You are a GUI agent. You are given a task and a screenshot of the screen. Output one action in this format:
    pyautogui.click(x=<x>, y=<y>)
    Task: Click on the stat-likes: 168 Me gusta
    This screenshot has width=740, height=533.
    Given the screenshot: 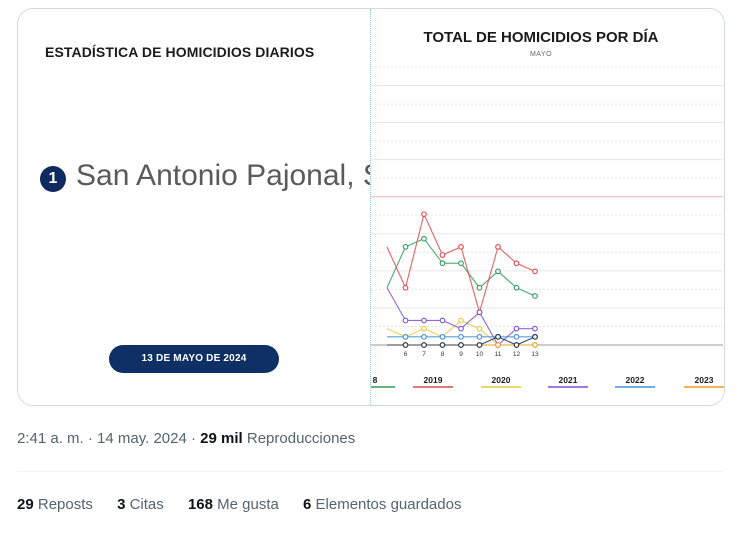 What is the action you would take?
    pyautogui.click(x=233, y=504)
    